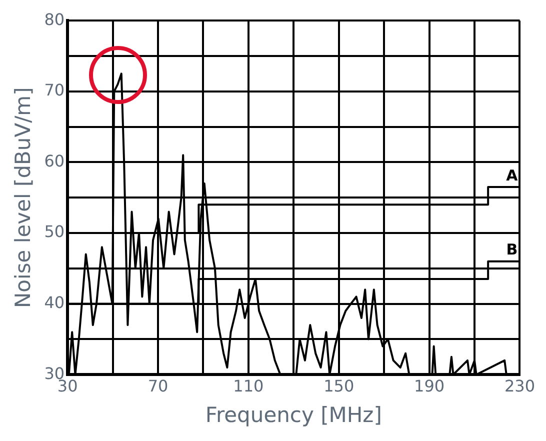 Image resolution: width=546 pixels, height=441 pixels. I want to click on x-tick-label: 70, so click(158, 386).